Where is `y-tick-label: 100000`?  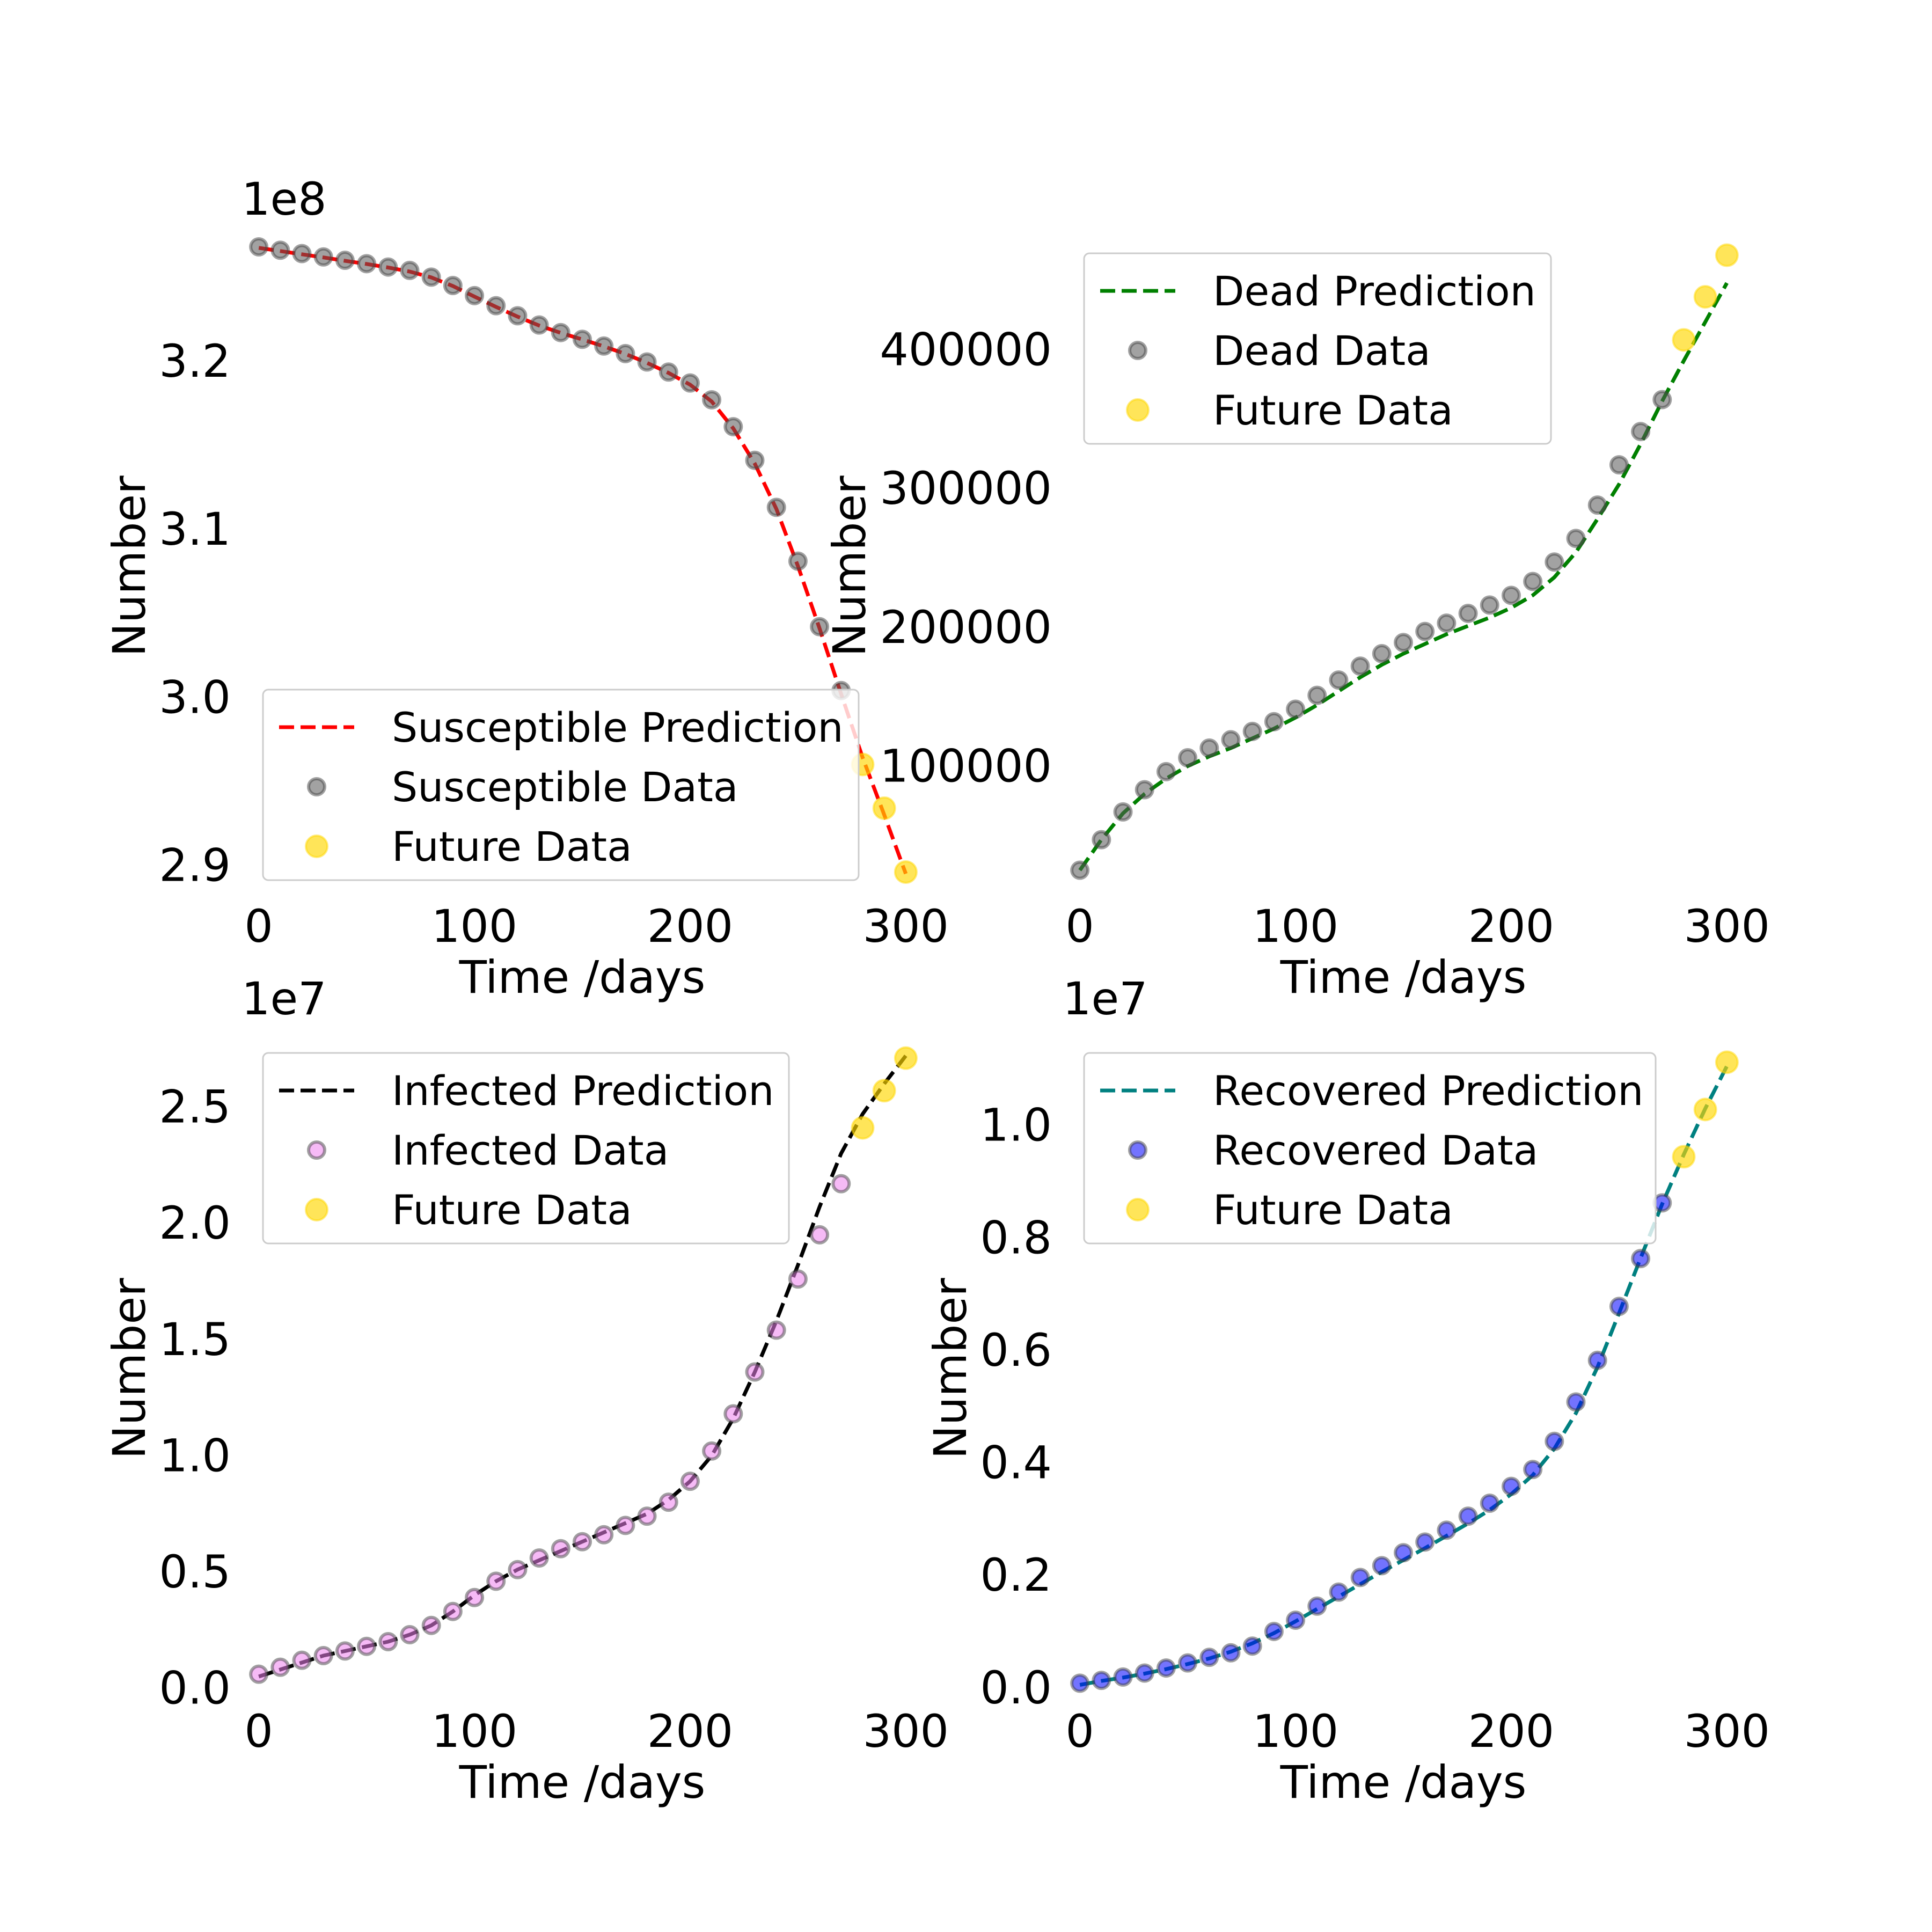
y-tick-label: 100000 is located at coordinates (966, 766).